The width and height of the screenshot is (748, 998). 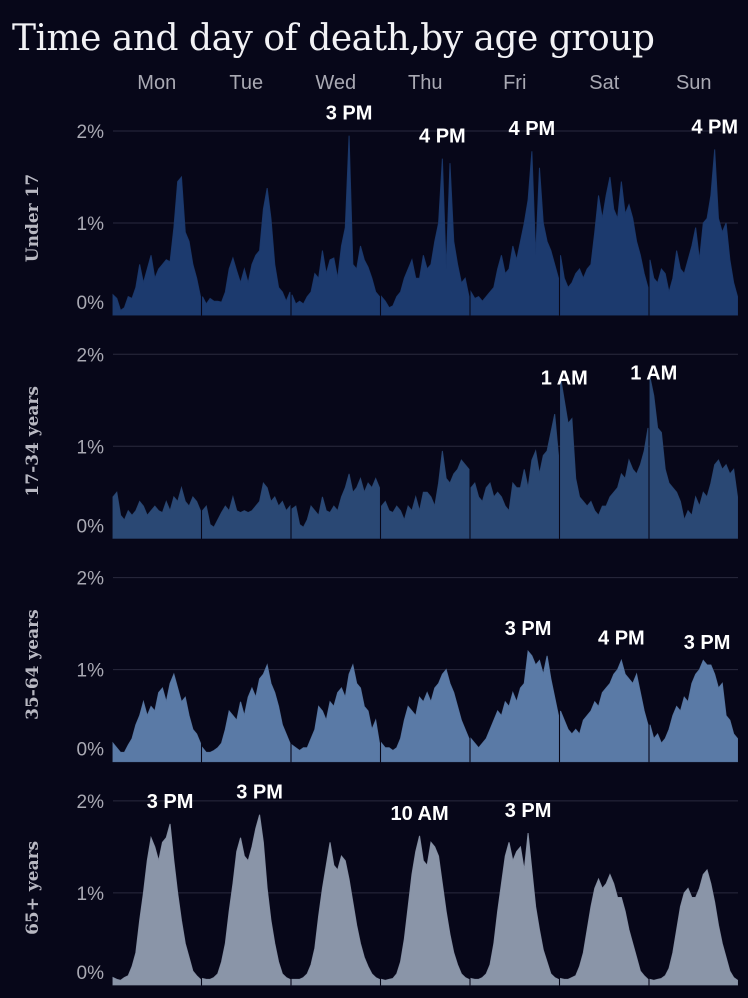 What do you see at coordinates (425, 237) in the screenshot?
I see `area-under-17-thu` at bounding box center [425, 237].